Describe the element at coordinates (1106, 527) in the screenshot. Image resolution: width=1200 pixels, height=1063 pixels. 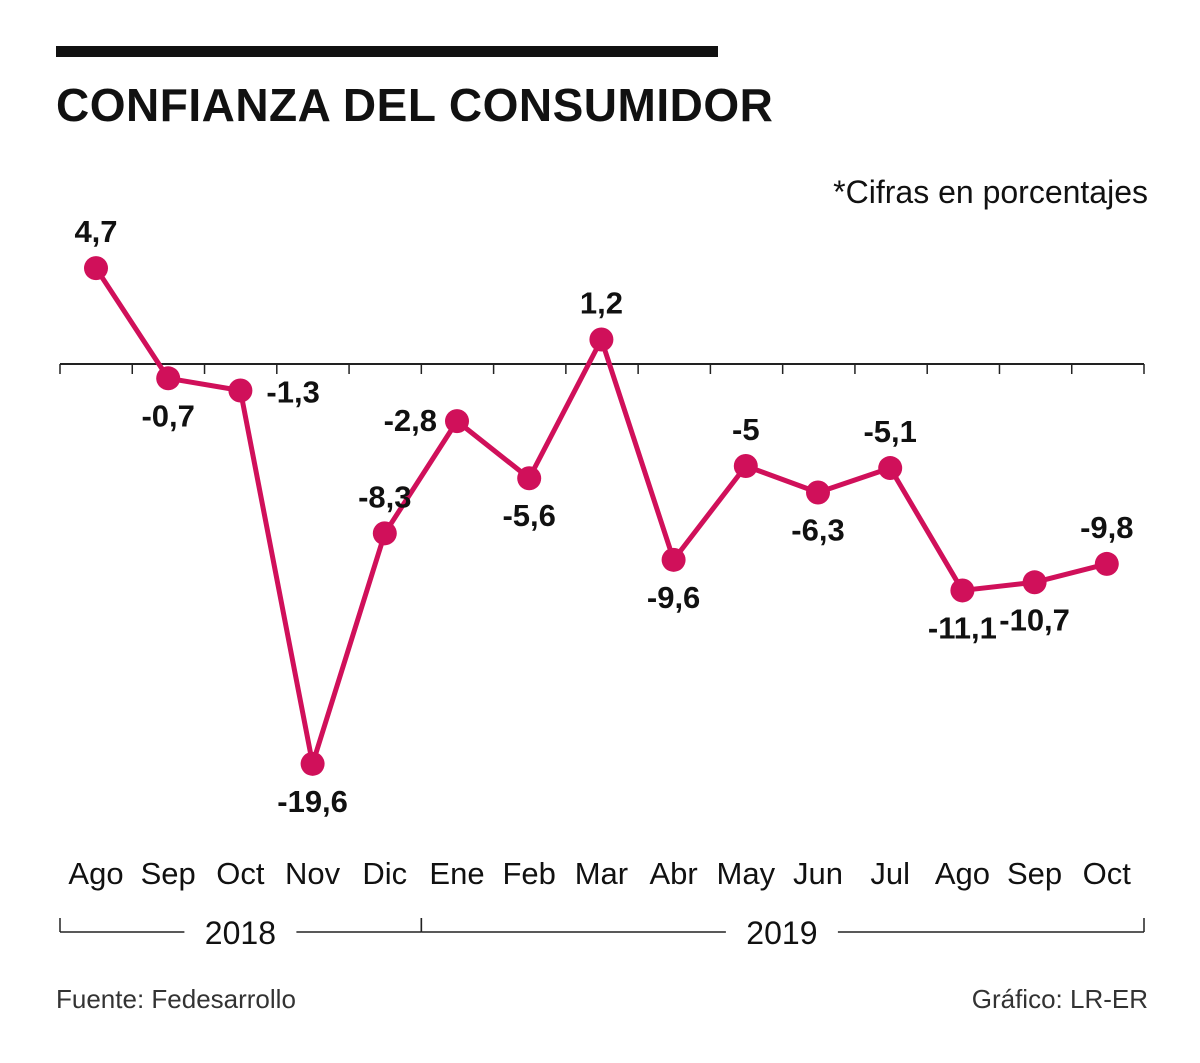
I see `data-label: -9,8` at that location.